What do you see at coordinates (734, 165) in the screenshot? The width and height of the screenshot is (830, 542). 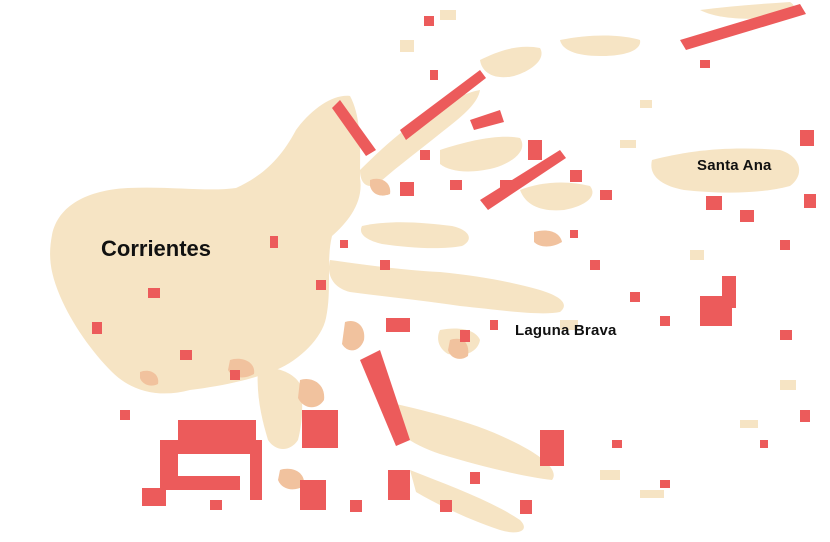 I see `place-label-santa-ana: Santa Ana` at bounding box center [734, 165].